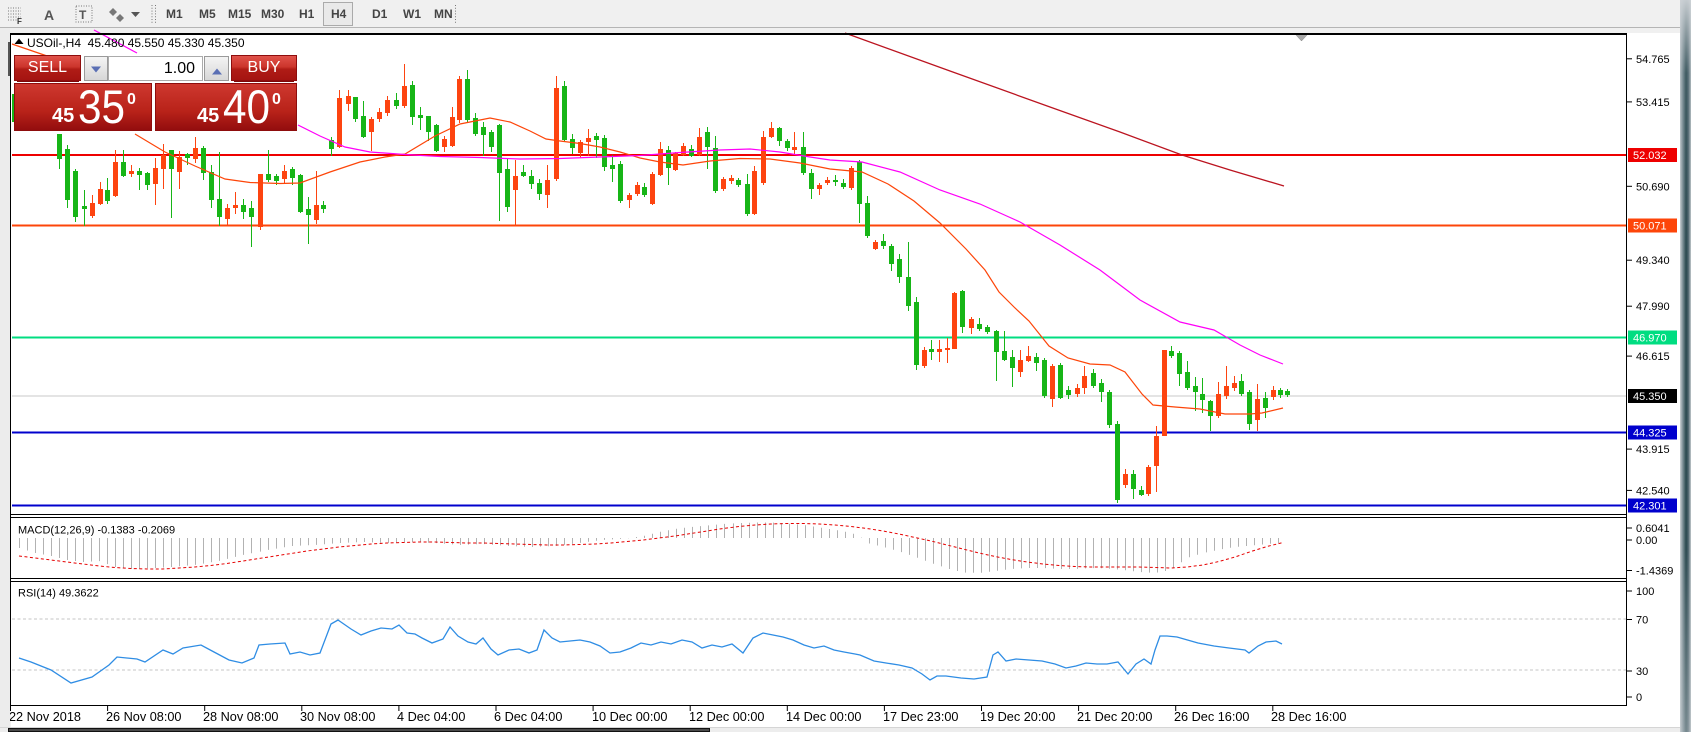 Image resolution: width=1691 pixels, height=732 pixels. I want to click on svg-text: 49.340, so click(1653, 261).